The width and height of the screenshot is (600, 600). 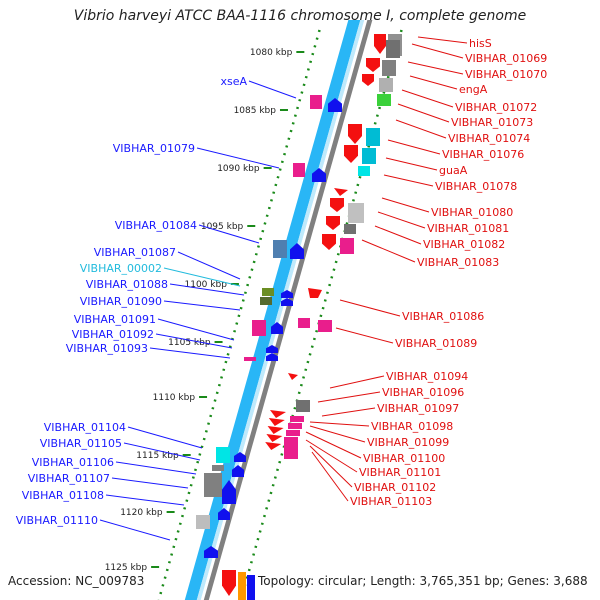 I want to click on left-gene-label: VIBHAR_01093, so click(x=107, y=348).